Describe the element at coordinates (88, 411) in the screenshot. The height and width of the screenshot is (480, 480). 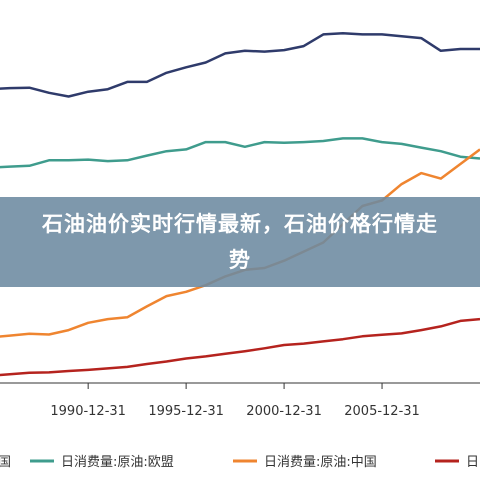
I see `x-tick-label: 1990-12-31` at that location.